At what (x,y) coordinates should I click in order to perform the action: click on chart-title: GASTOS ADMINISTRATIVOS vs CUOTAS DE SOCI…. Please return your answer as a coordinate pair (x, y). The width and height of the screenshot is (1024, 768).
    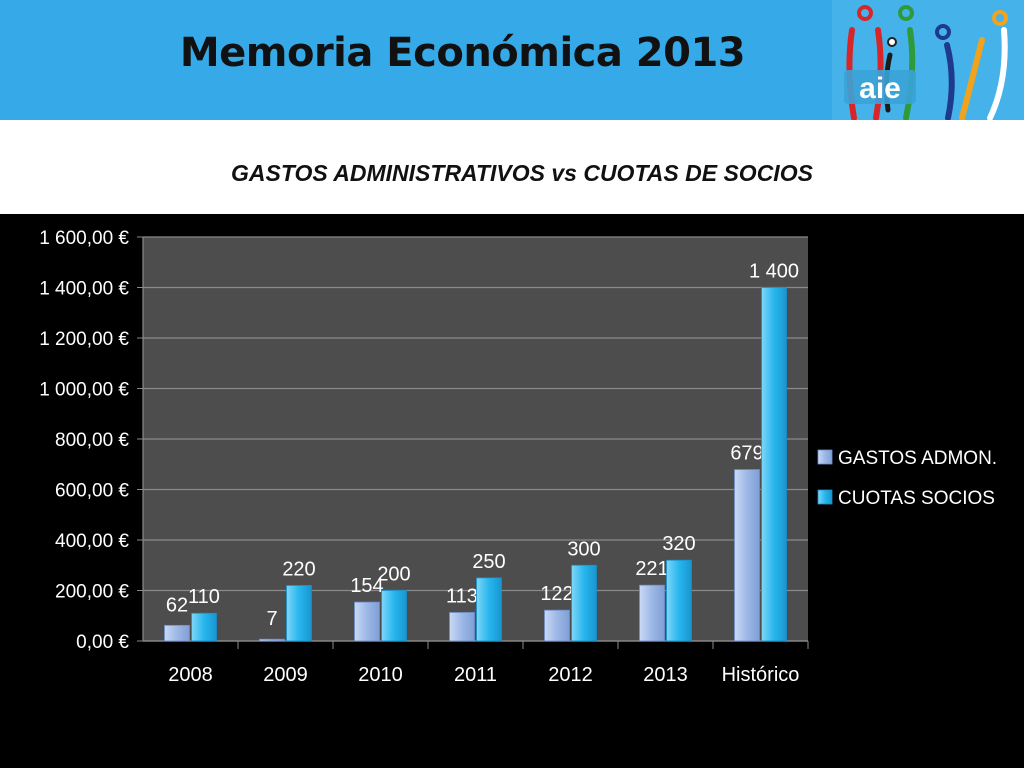
    Looking at the image, I should click on (522, 173).